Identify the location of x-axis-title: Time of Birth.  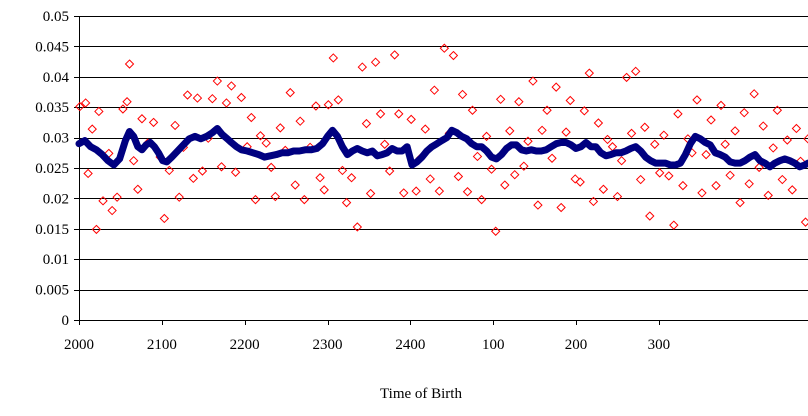
(421, 394).